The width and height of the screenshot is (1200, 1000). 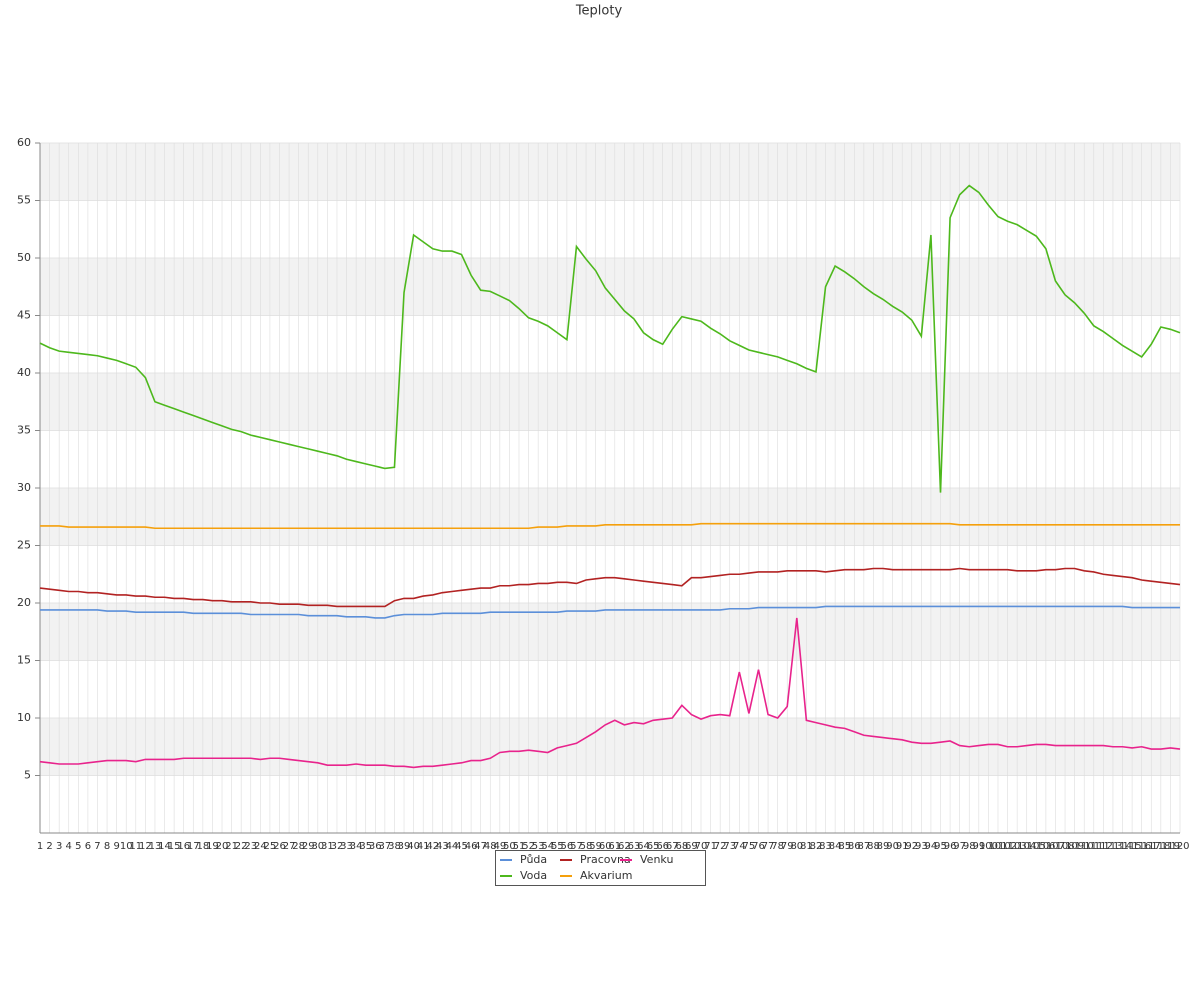 I want to click on x-tick-label: 43, so click(x=442, y=846).